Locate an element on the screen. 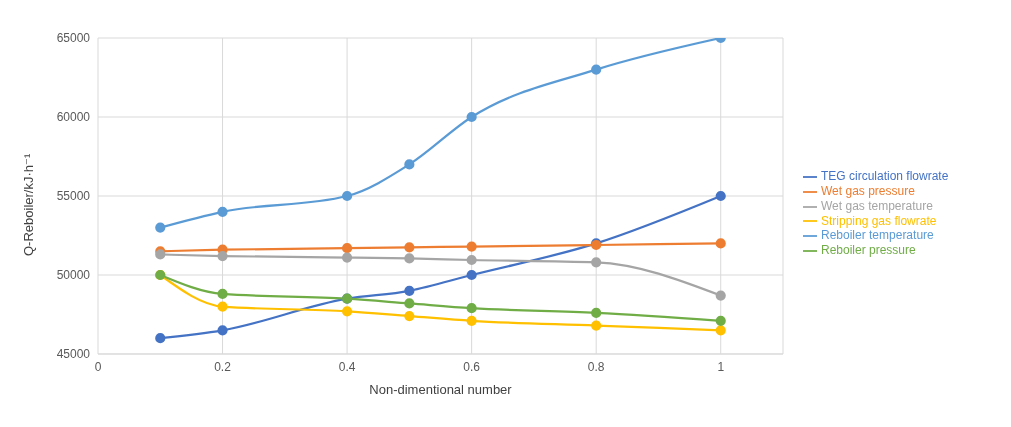 Image resolution: width=1011 pixels, height=427 pixels. y-tick-label: 55000 is located at coordinates (73, 196).